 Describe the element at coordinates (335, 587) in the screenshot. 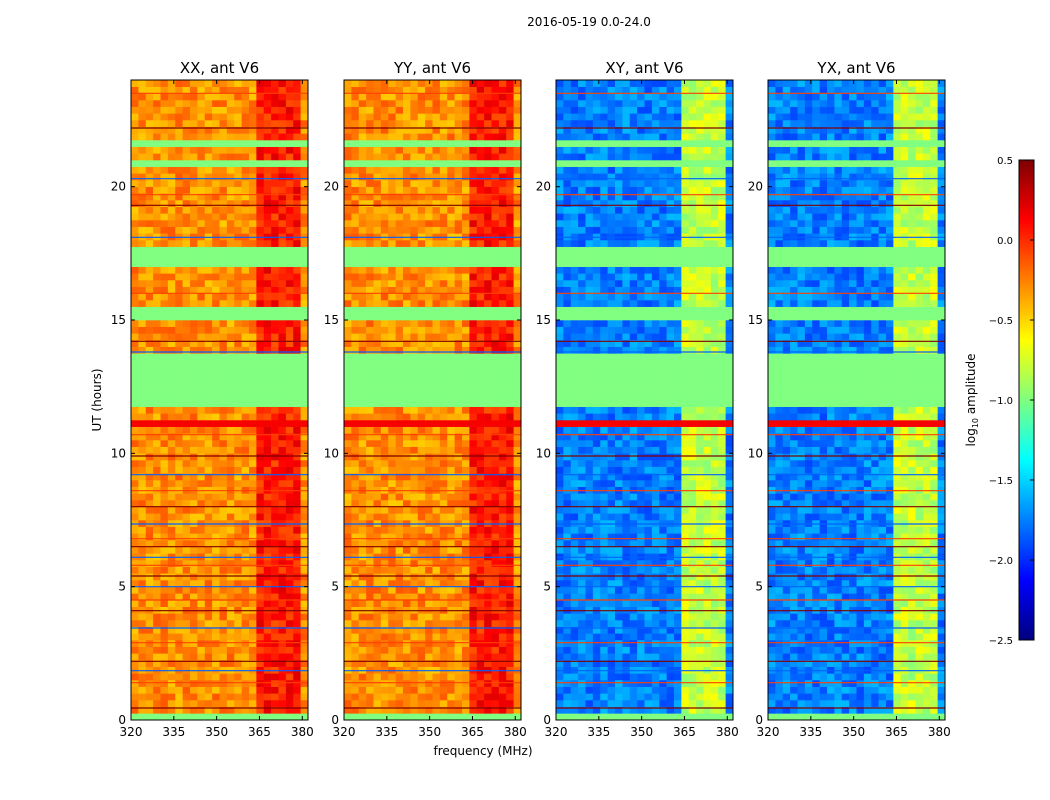

I see `y-tick-label: 5` at that location.